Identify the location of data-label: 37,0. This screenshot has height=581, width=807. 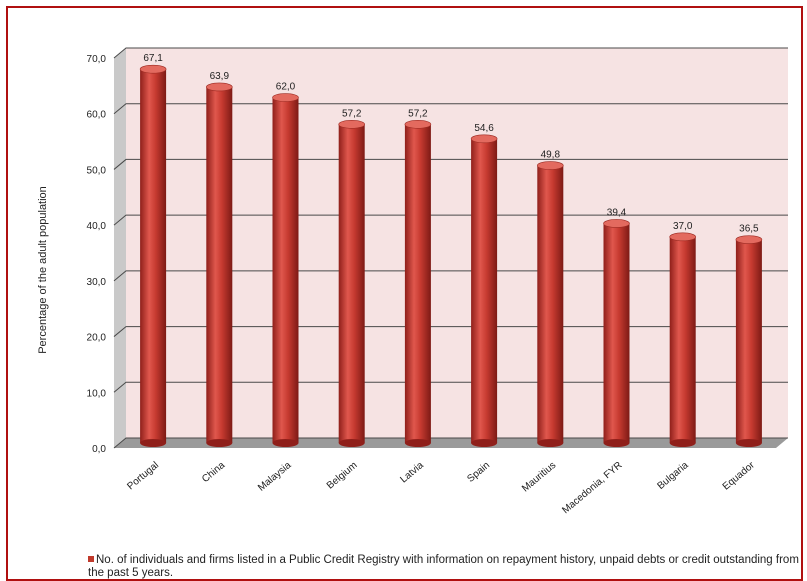
(683, 226).